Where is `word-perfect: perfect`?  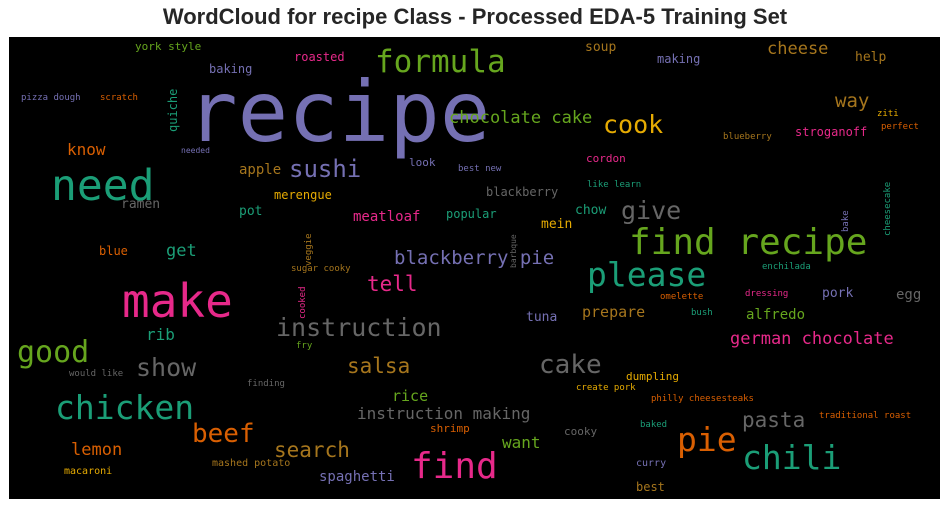 word-perfect: perfect is located at coordinates (900, 127).